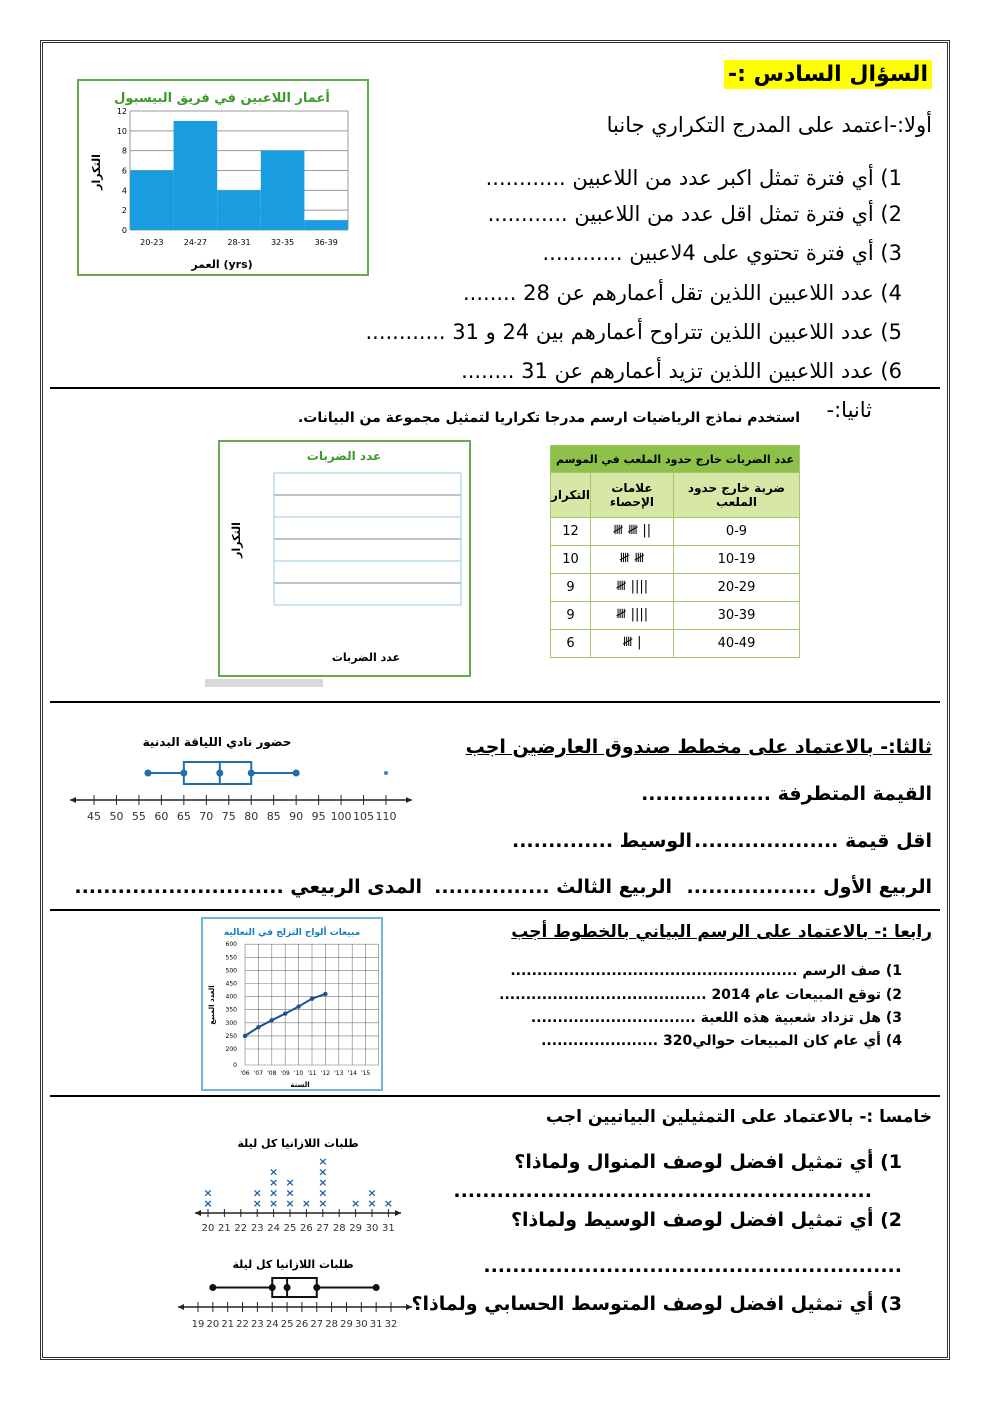 Image resolution: width=992 pixels, height=1403 pixels. Describe the element at coordinates (244, 1073) in the screenshot. I see `line-chart-xtick-label: '06` at that location.